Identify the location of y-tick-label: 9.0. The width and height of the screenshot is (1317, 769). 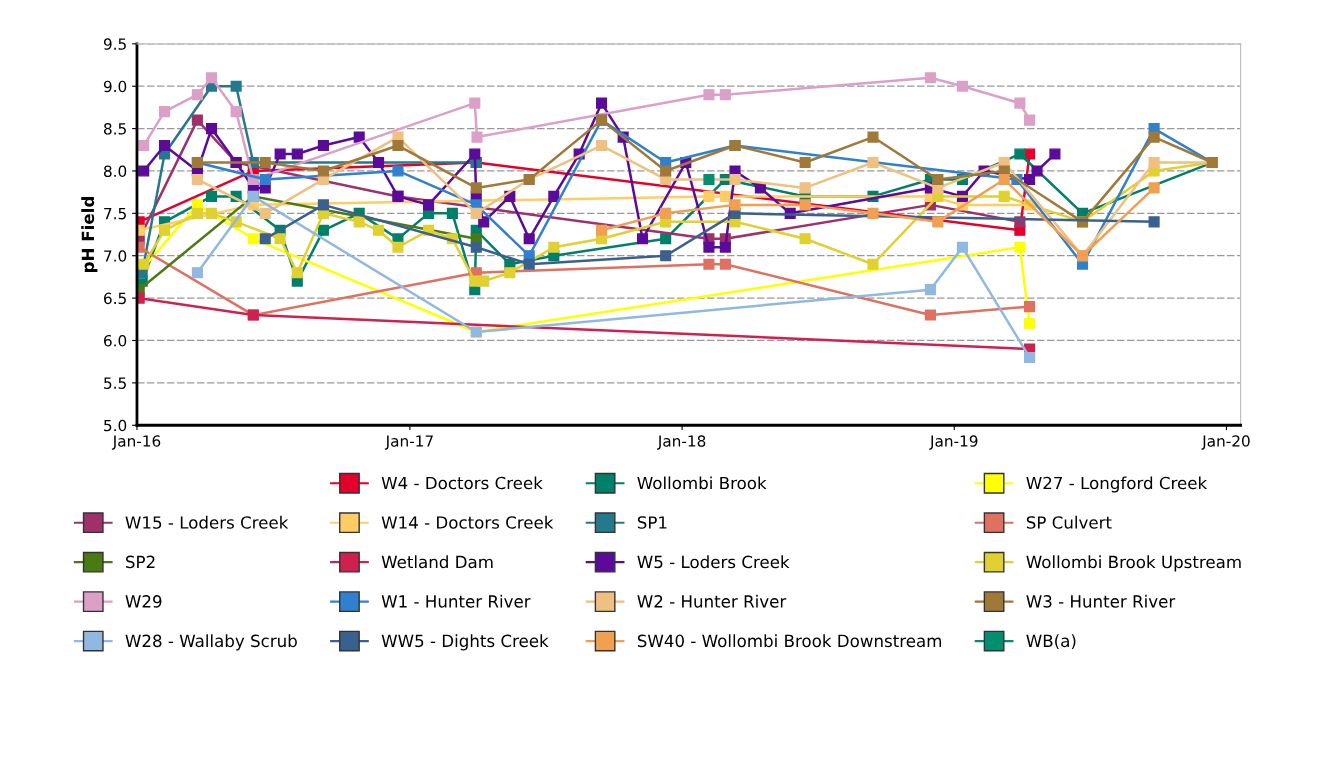
(115, 86).